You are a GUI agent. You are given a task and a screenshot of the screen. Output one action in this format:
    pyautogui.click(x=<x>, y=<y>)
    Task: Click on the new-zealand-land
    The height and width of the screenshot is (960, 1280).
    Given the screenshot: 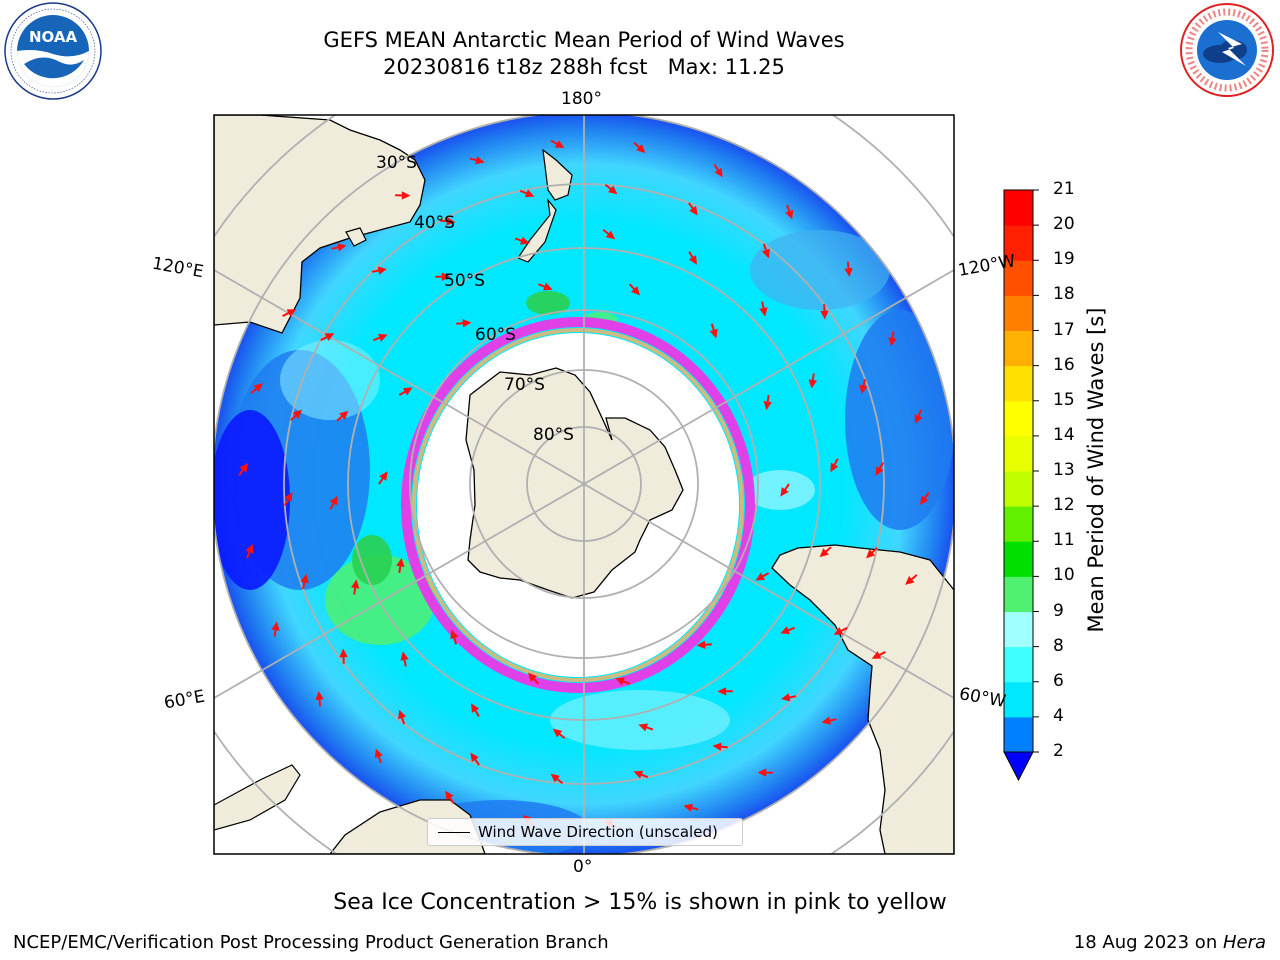 What is the action you would take?
    pyautogui.click(x=557, y=174)
    